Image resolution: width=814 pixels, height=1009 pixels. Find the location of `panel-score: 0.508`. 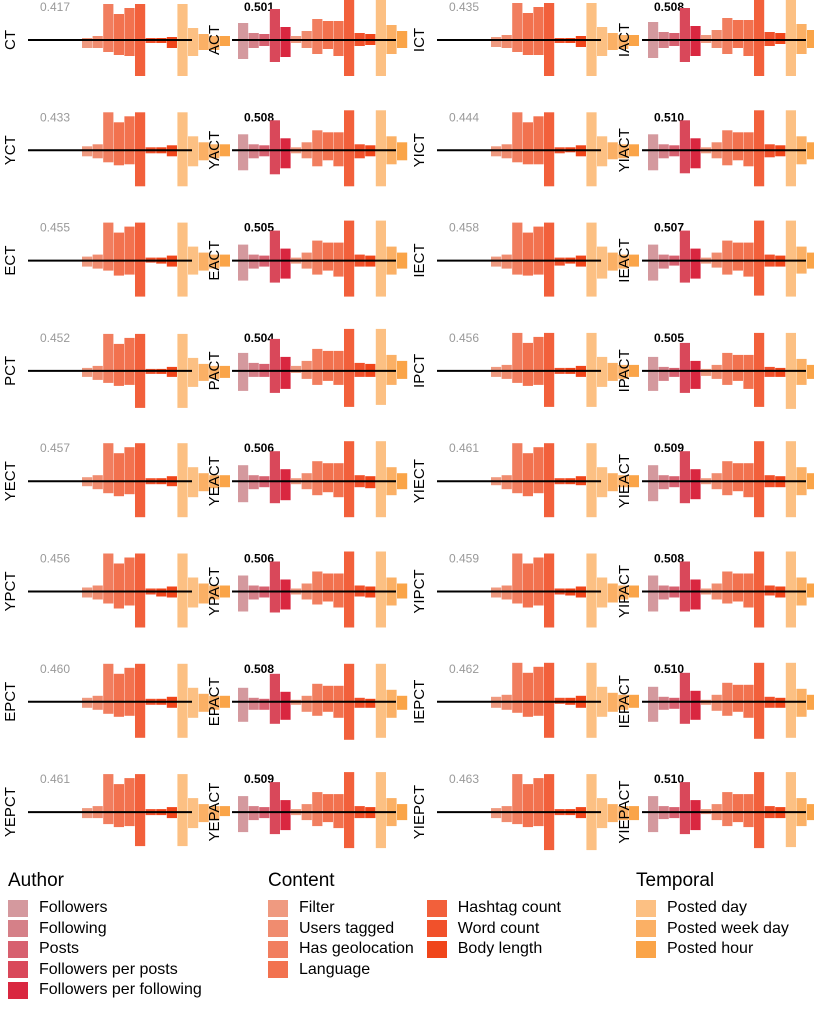

panel-score: 0.508 is located at coordinates (259, 117).